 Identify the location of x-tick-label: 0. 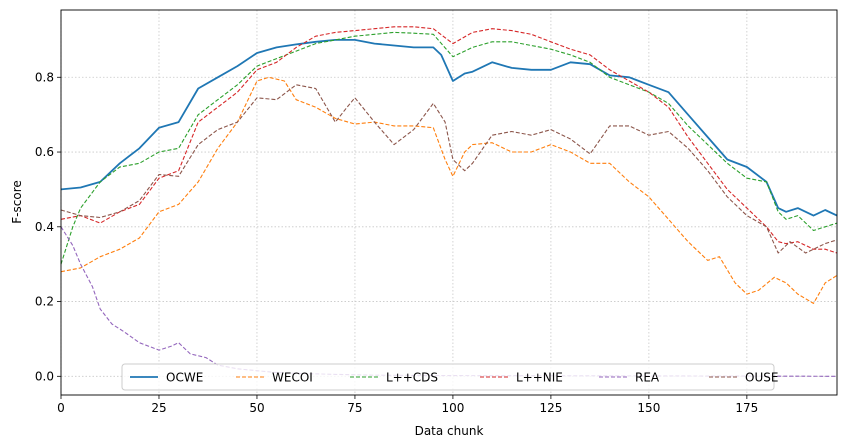
(61, 408).